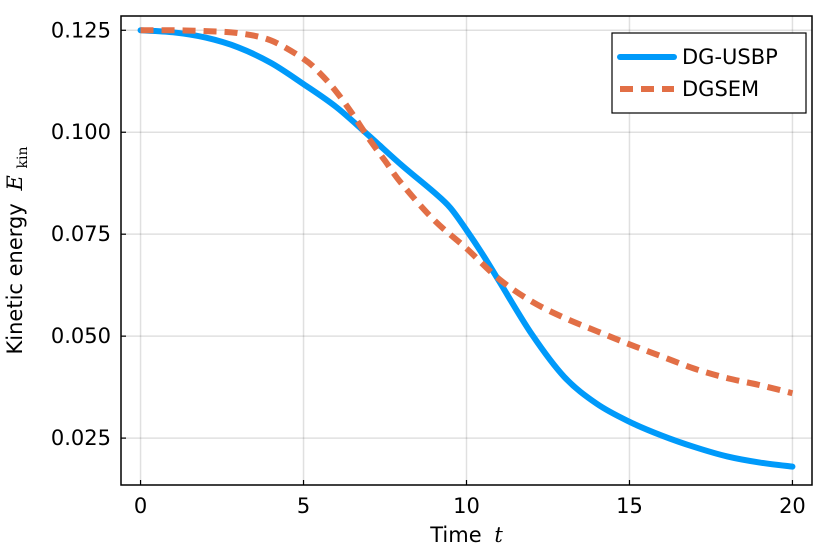 Image resolution: width=830 pixels, height=554 pixels. I want to click on legend: DG-USBP DGSEM, so click(709, 73).